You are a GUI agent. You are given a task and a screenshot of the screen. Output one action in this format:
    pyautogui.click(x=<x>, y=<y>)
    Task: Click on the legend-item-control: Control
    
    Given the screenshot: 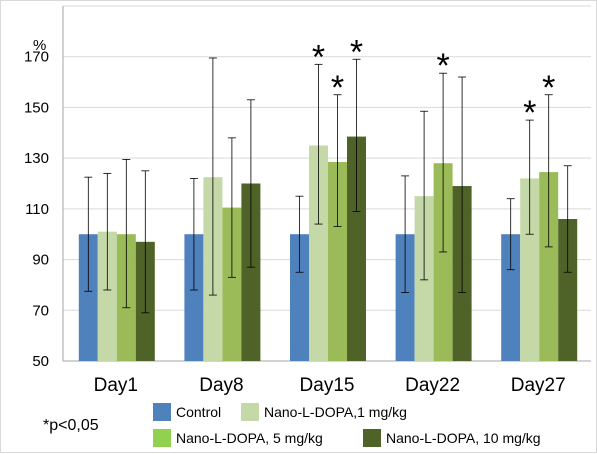 What is the action you would take?
    pyautogui.click(x=187, y=412)
    